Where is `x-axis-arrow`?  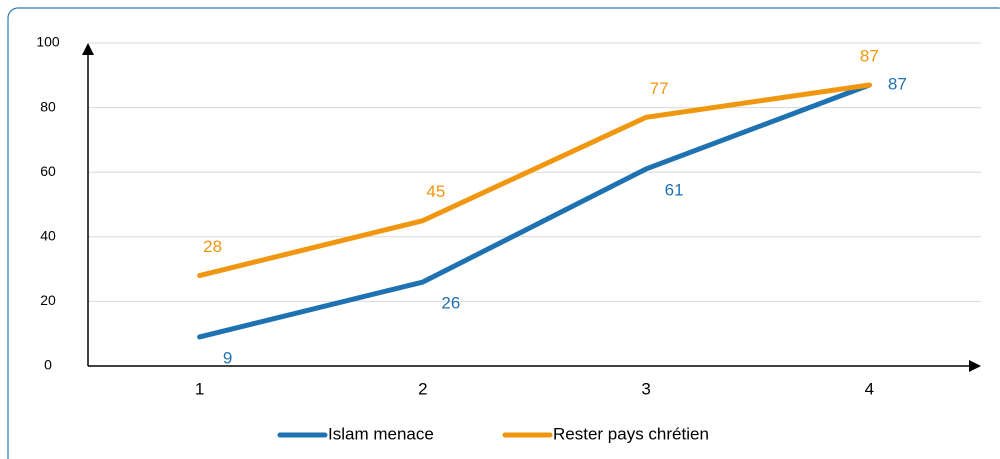
x-axis-arrow is located at coordinates (975, 366).